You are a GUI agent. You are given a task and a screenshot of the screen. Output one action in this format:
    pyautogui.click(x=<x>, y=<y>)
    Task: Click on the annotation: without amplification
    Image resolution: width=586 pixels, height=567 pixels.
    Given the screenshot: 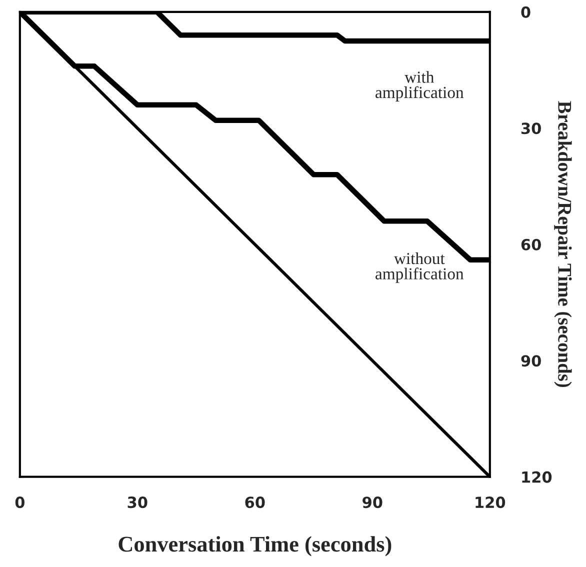 What is the action you would take?
    pyautogui.click(x=420, y=267)
    